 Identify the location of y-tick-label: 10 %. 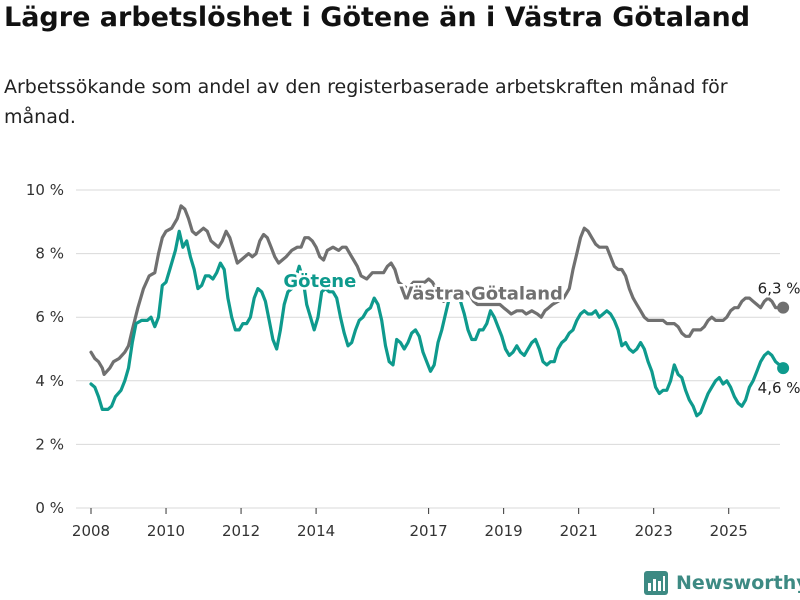
(45, 190).